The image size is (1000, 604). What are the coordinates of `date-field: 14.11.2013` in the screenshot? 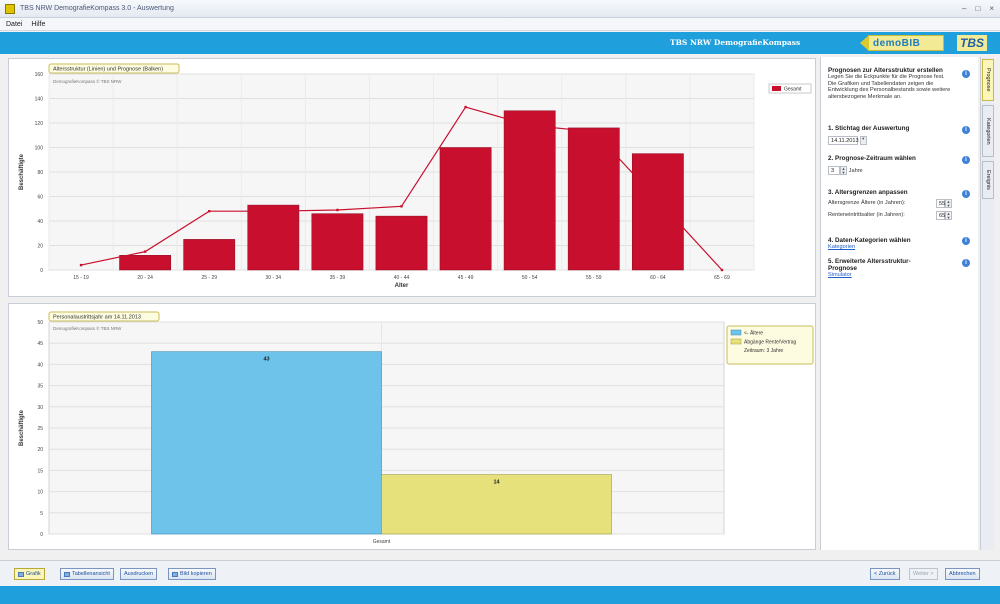 It's located at (843, 140).